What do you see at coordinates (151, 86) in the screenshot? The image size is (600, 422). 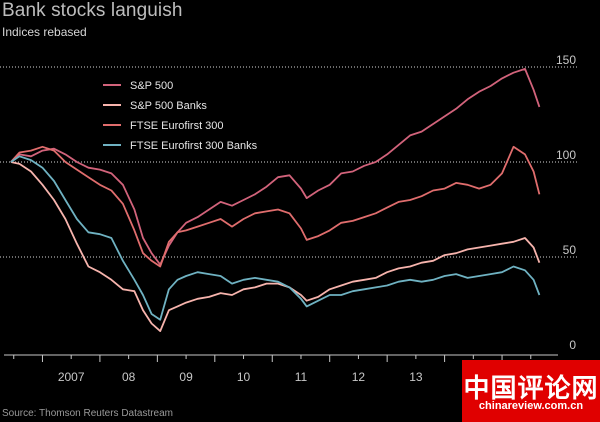 I see `legend-label: S&P 500` at bounding box center [151, 86].